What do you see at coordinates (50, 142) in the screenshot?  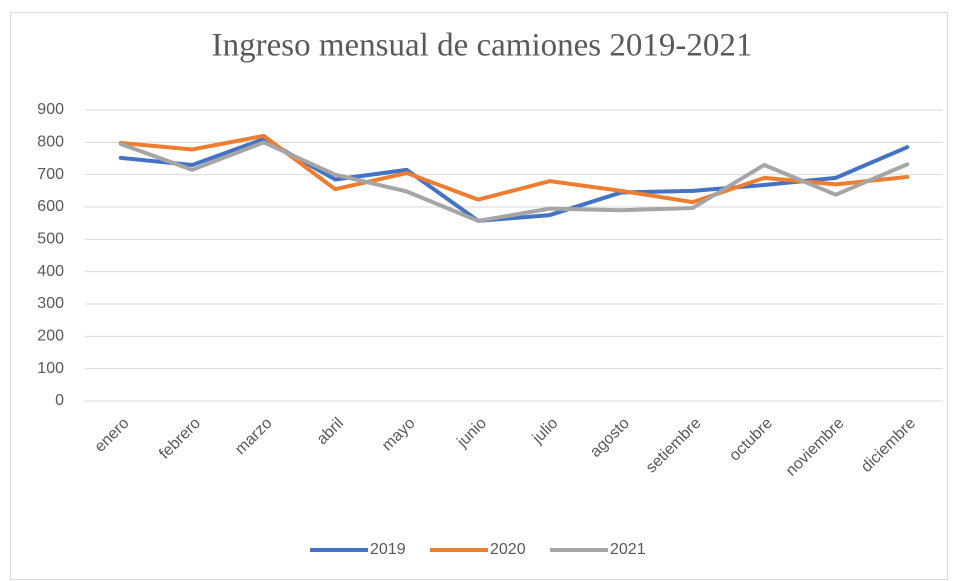 I see `y-tick-label: 800` at bounding box center [50, 142].